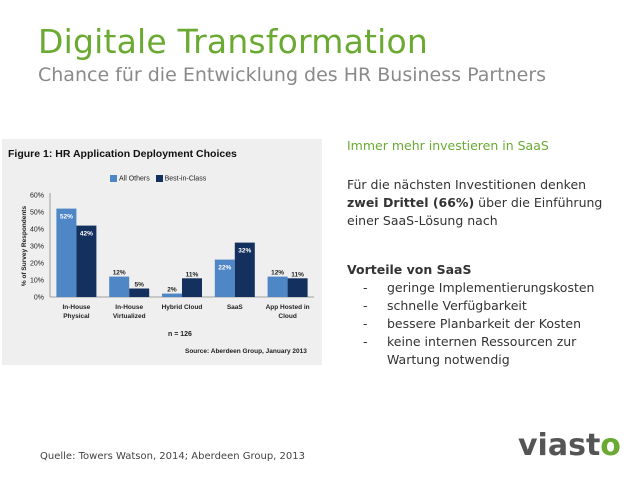 The image size is (638, 479). What do you see at coordinates (37, 264) in the screenshot?
I see `y-tick-label: 20%` at bounding box center [37, 264].